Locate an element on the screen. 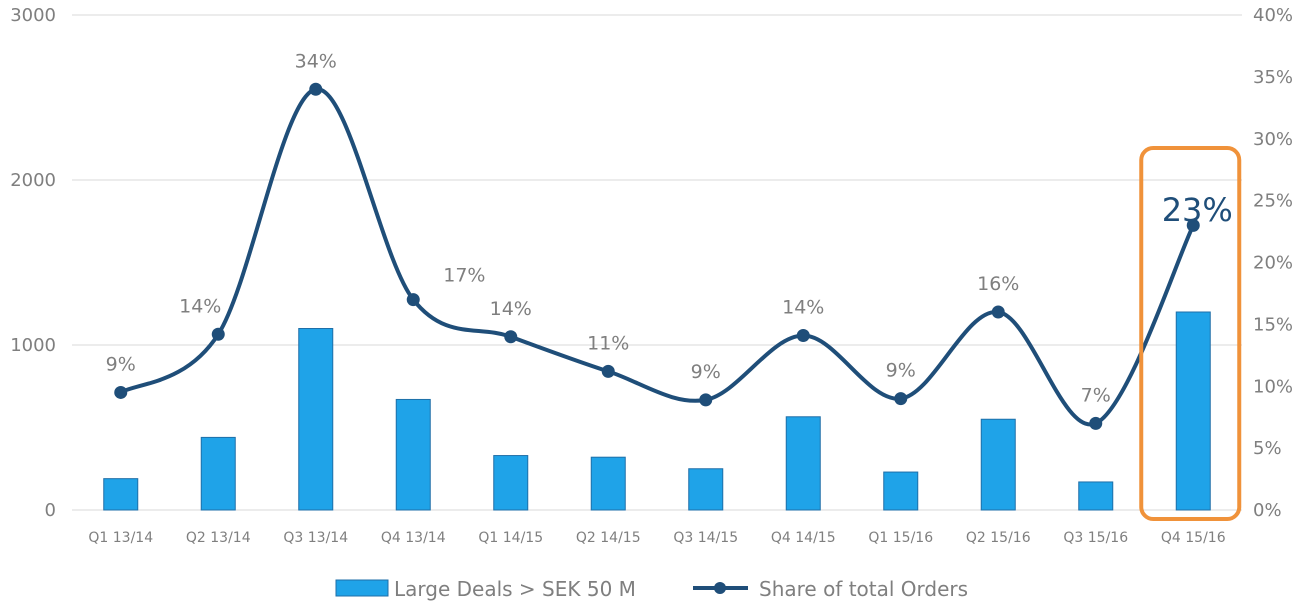 This screenshot has height=603, width=1316. left-tick-label: 3000 is located at coordinates (33, 15).